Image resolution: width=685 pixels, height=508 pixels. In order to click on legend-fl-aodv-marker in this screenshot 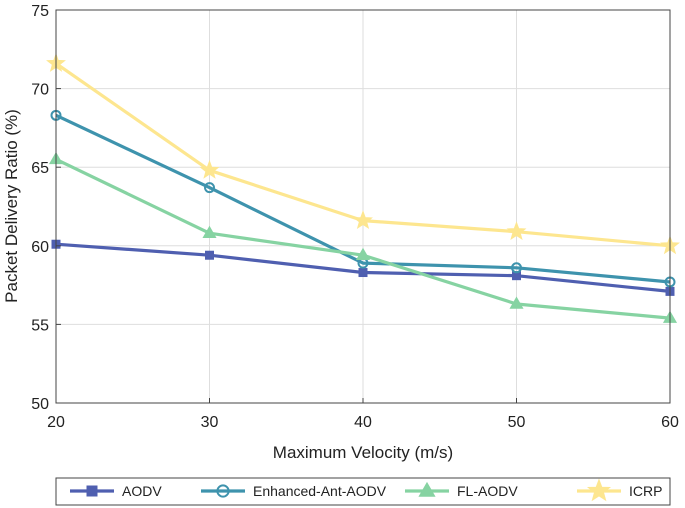, I will do `click(427, 489)`.